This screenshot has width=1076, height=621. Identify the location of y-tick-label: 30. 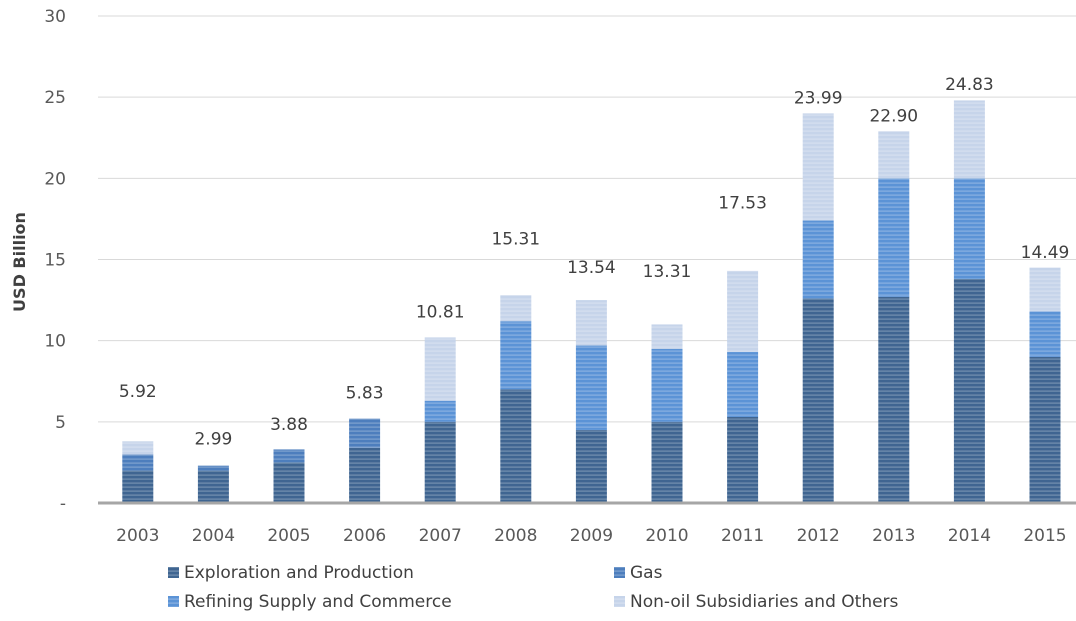
(55, 17).